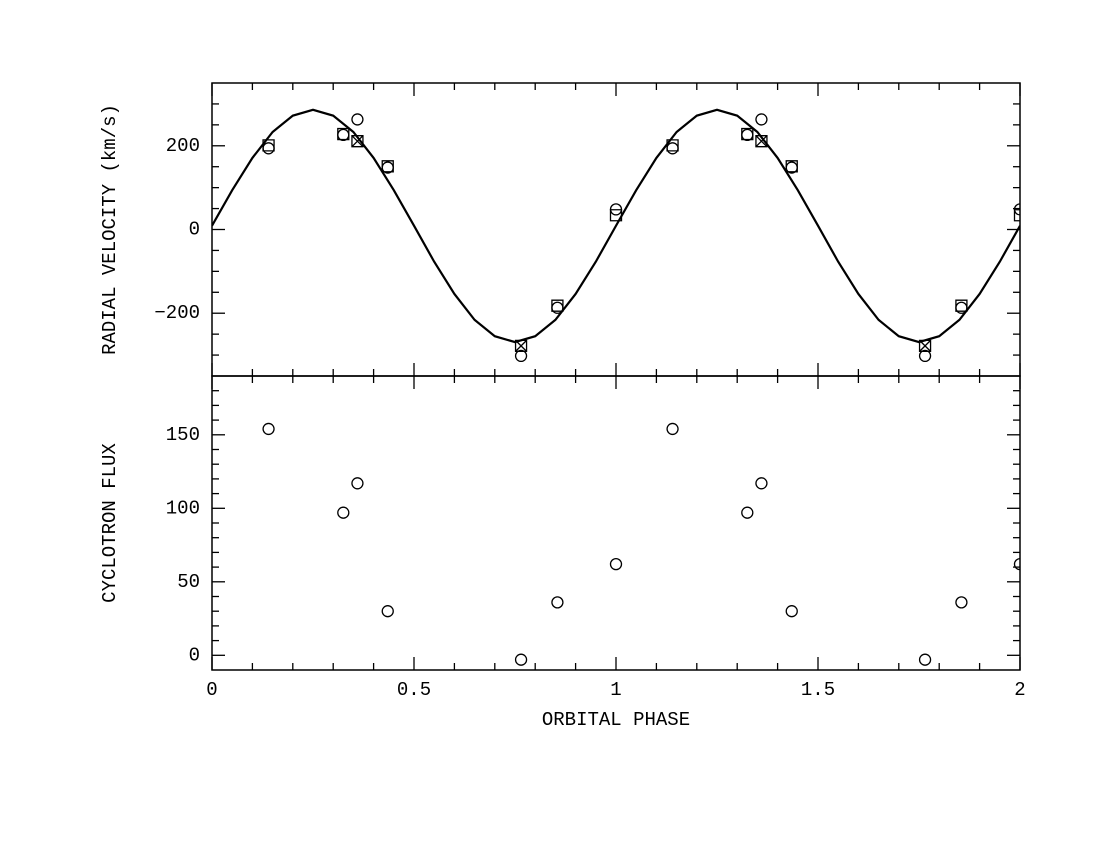 This screenshot has height=850, width=1100. Describe the element at coordinates (616, 720) in the screenshot. I see `x-axis-label: ORBITAL PHASE` at that location.